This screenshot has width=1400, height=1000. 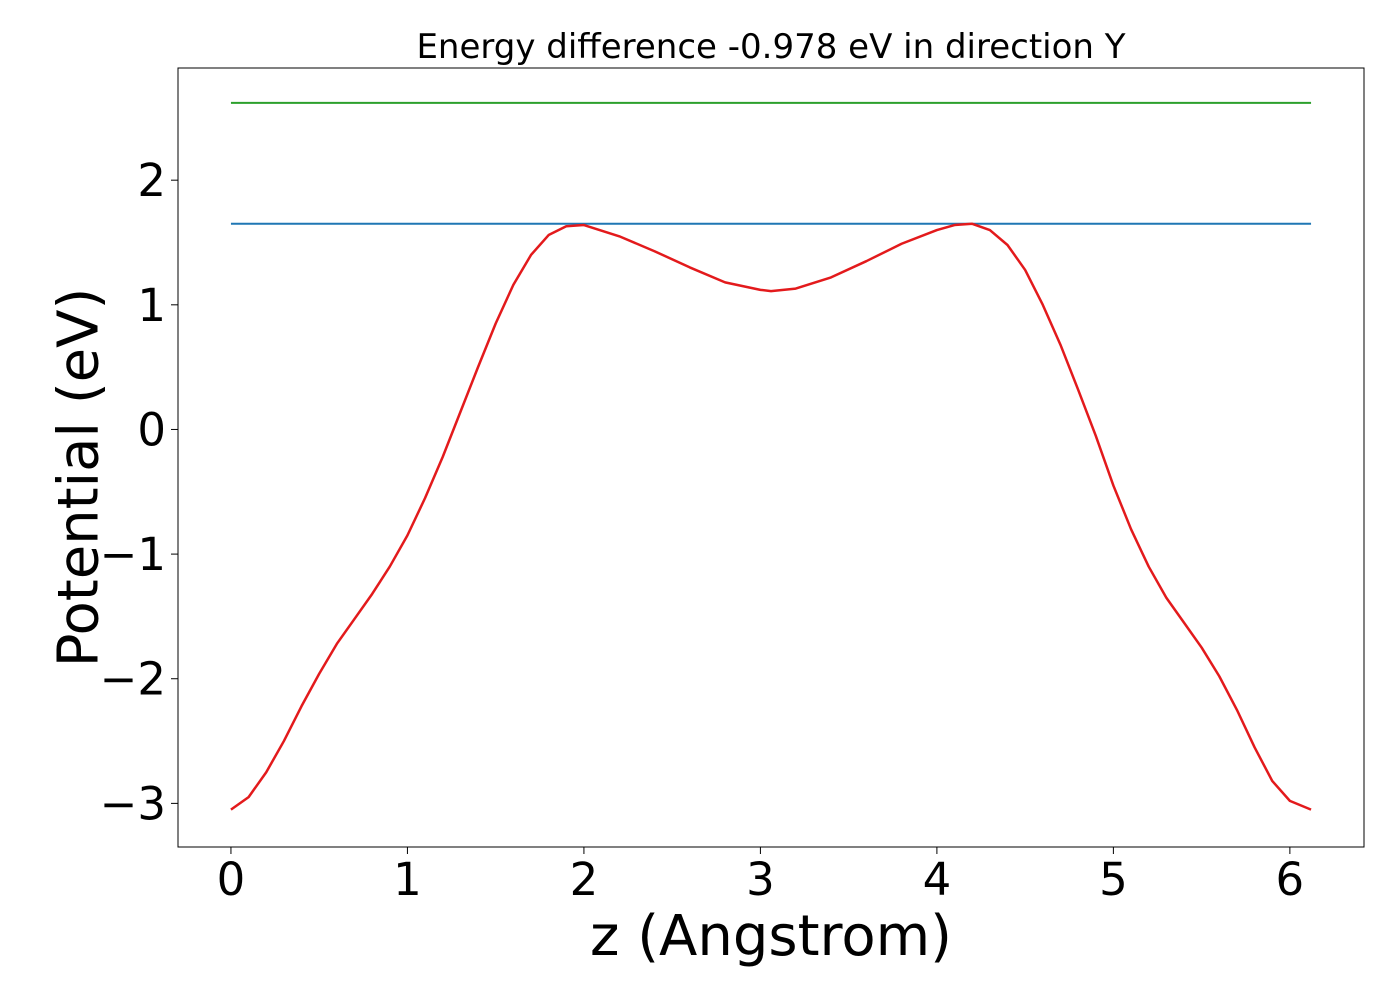 I want to click on x-axis-label: z (Angstrom), so click(x=771, y=936).